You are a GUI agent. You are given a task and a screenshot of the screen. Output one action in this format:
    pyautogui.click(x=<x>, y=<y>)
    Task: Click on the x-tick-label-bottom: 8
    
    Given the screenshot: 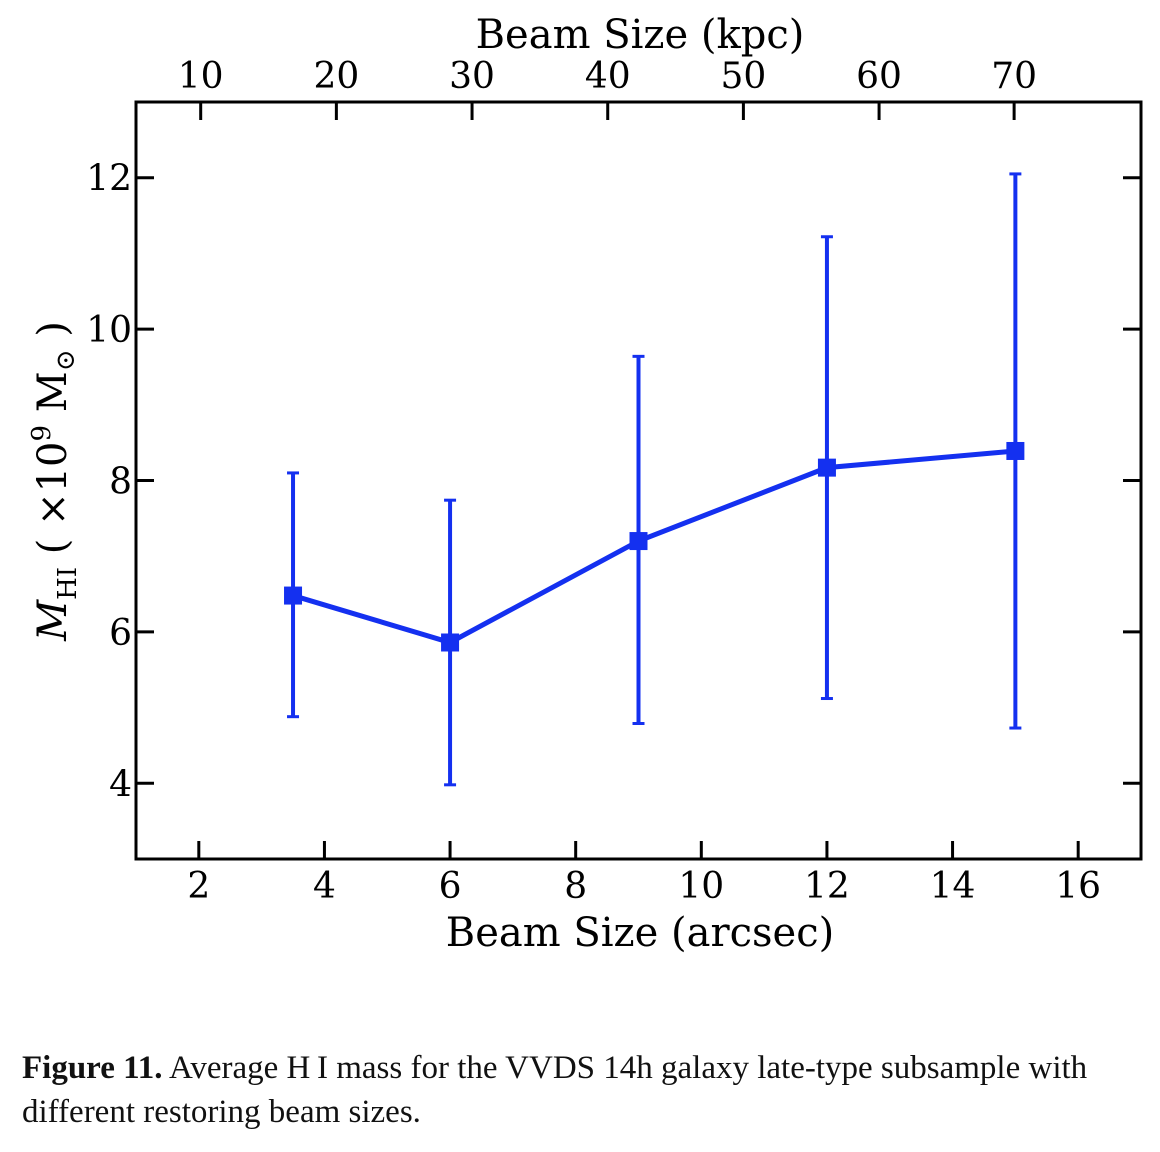 What is the action you would take?
    pyautogui.click(x=575, y=886)
    